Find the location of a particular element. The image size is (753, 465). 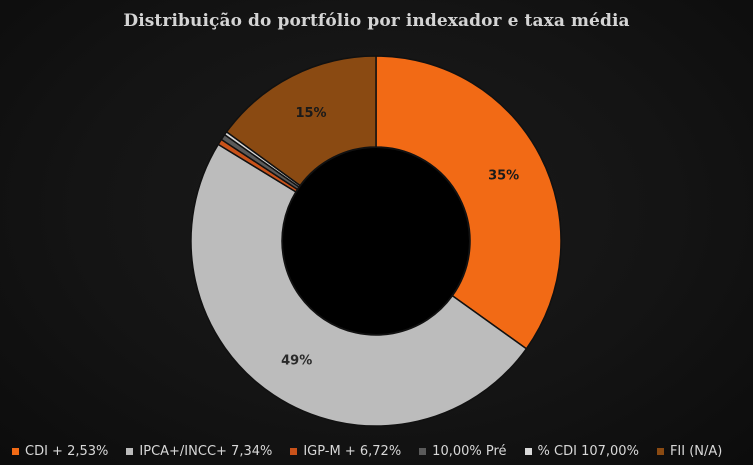

legend-item-10-00-pr: 10,00% Pré is located at coordinates (463, 451).